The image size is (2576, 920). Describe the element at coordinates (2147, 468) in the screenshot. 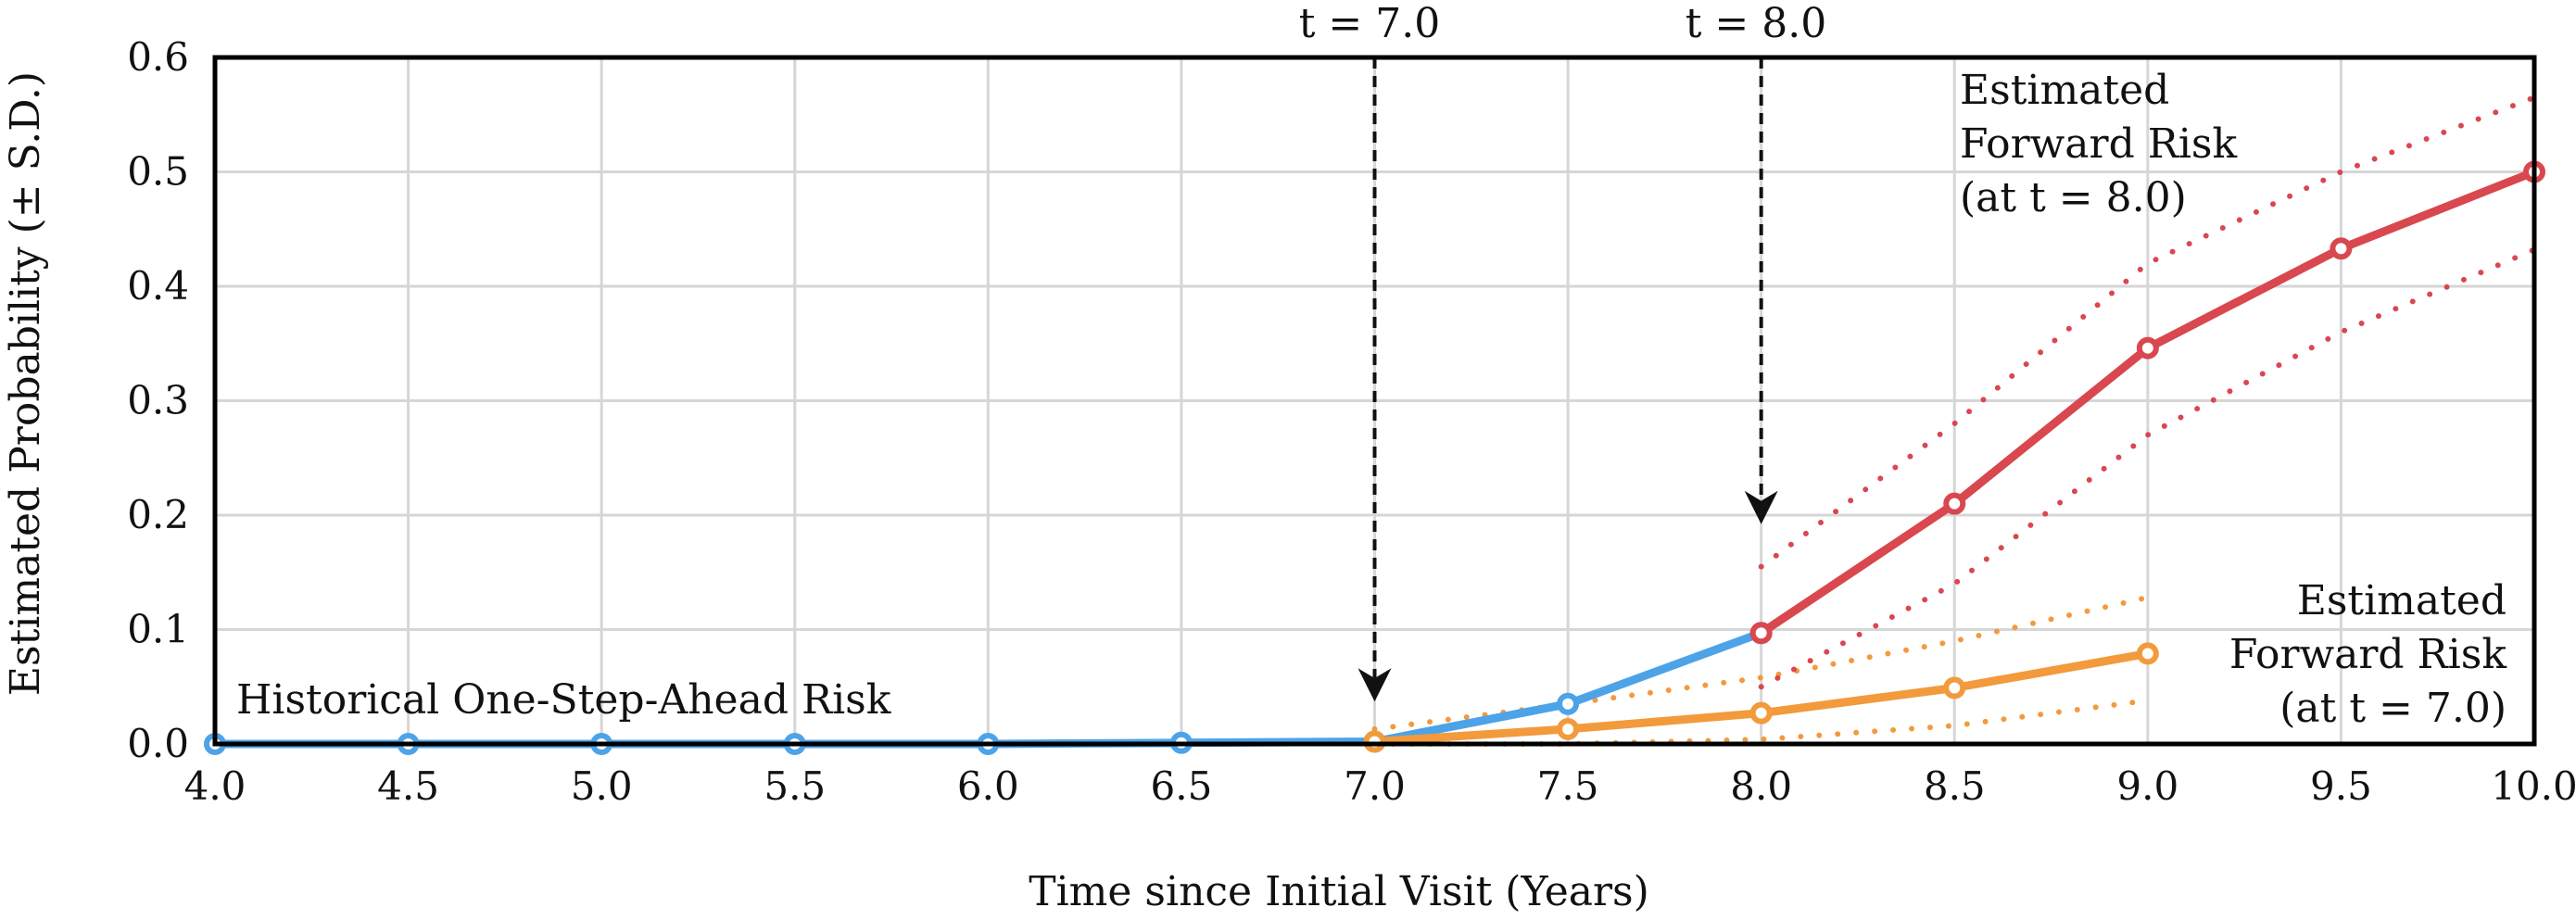

I see `forward_t8-lower-sd` at that location.